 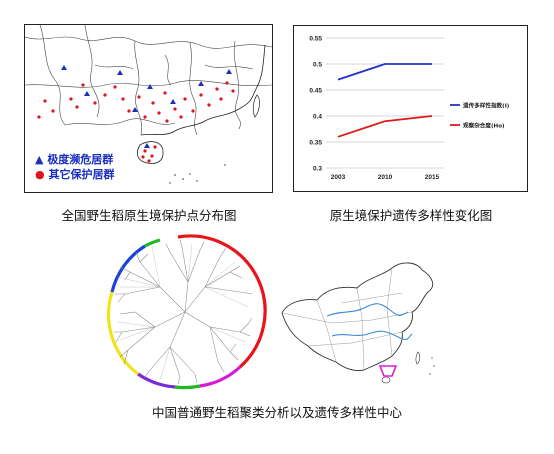 I want to click on x-tick-label: 2010, so click(x=385, y=177).